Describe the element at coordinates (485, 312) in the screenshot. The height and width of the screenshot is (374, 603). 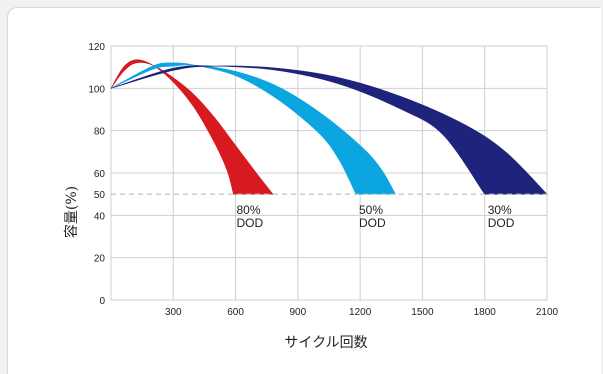
I see `x-tick-label: 1800` at that location.